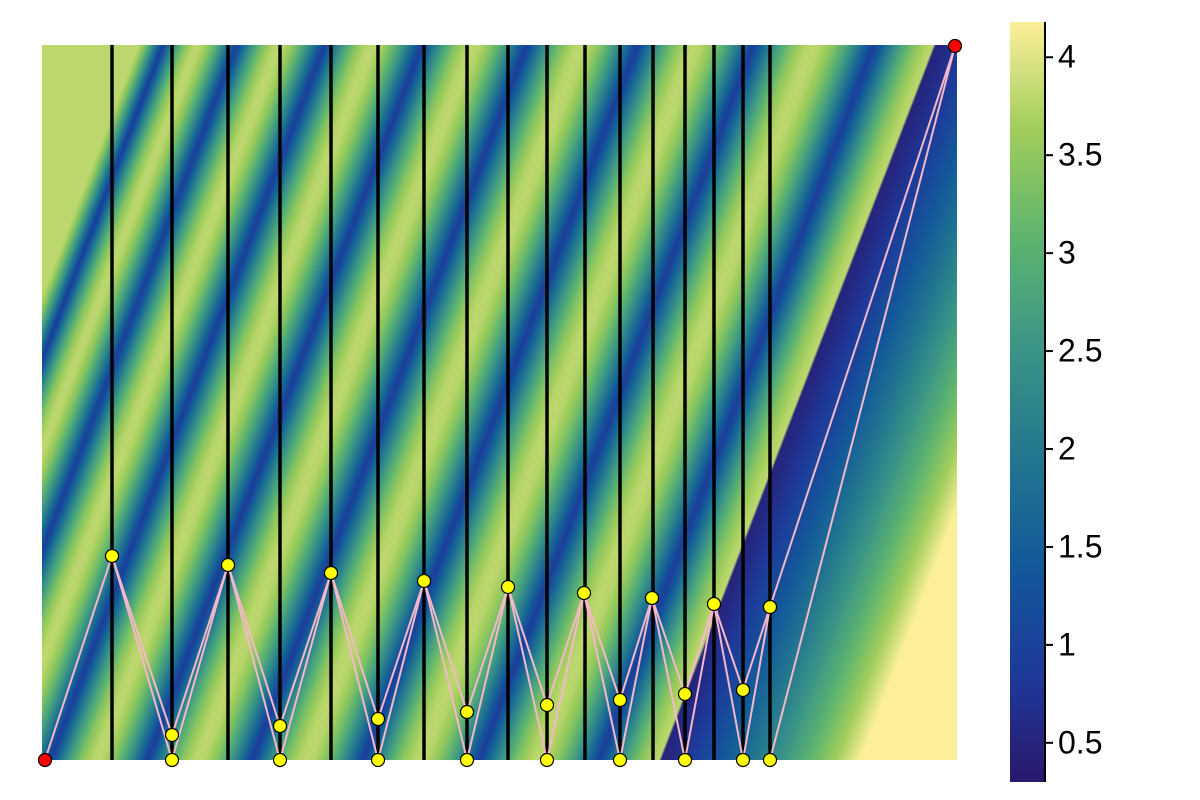 Image resolution: width=1200 pixels, height=800 pixels. What do you see at coordinates (1080, 155) in the screenshot?
I see `tick-label: 3.5` at bounding box center [1080, 155].